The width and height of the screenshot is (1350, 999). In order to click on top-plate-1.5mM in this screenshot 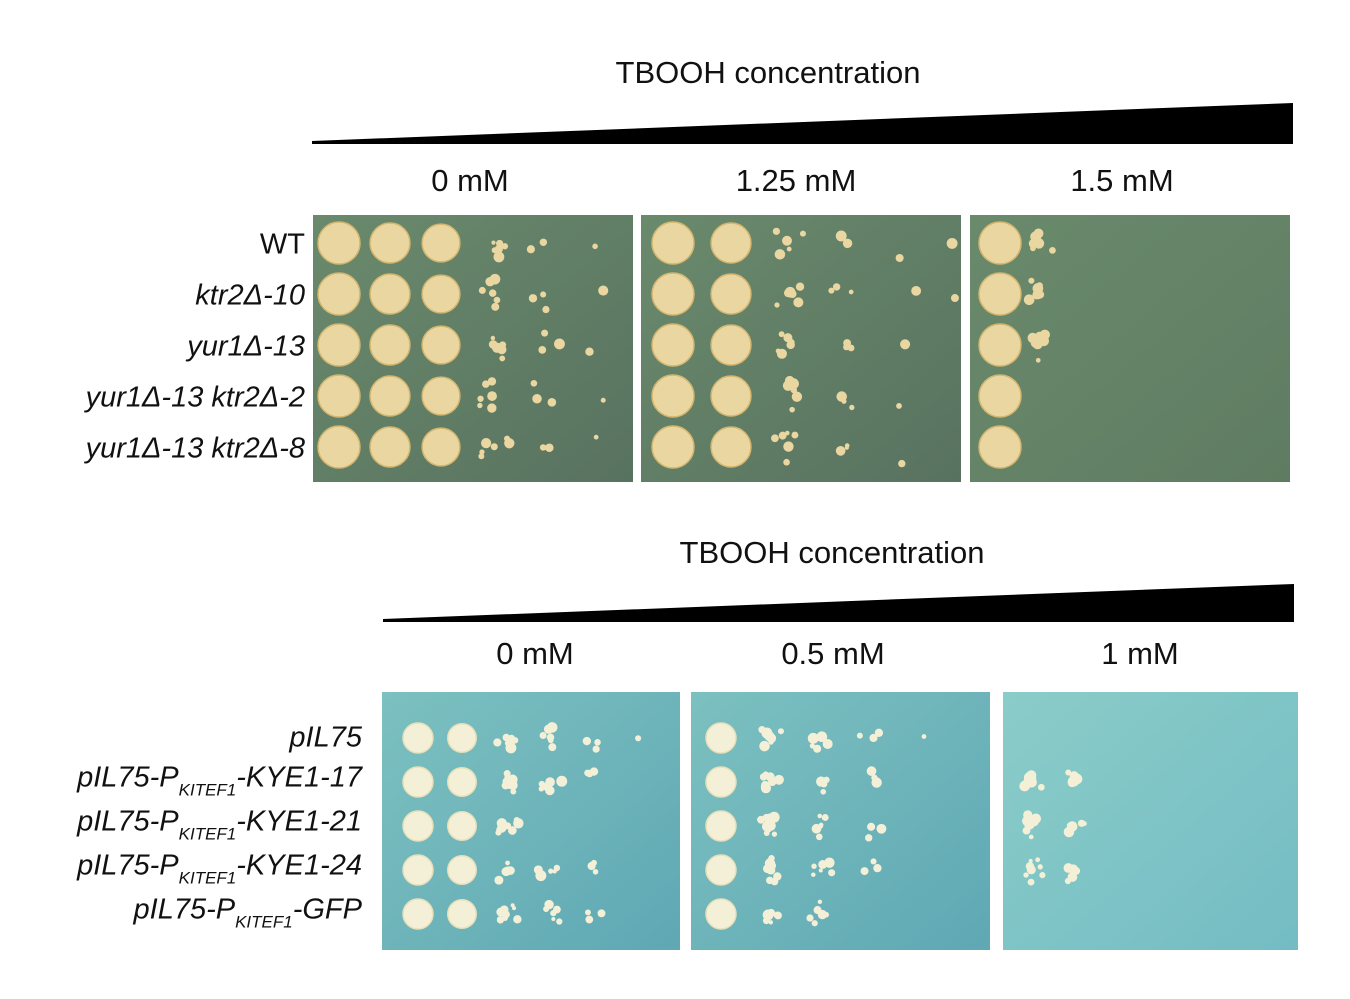, I will do `click(1130, 348)`.